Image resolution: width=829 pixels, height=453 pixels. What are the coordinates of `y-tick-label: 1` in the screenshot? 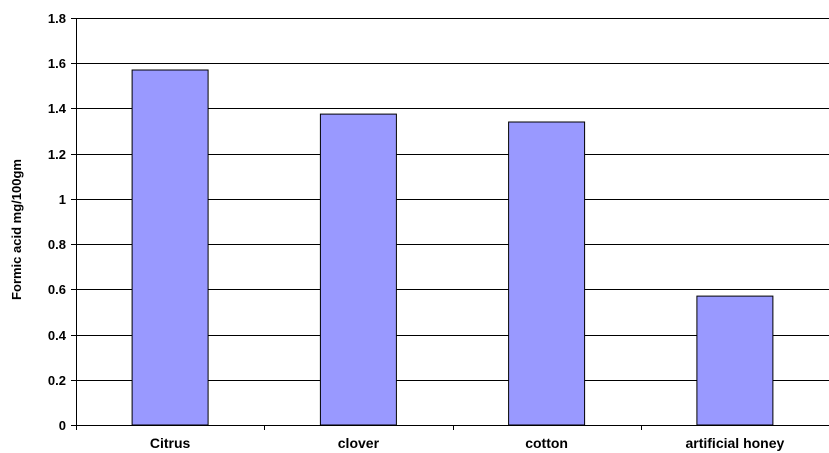 It's located at (62, 199).